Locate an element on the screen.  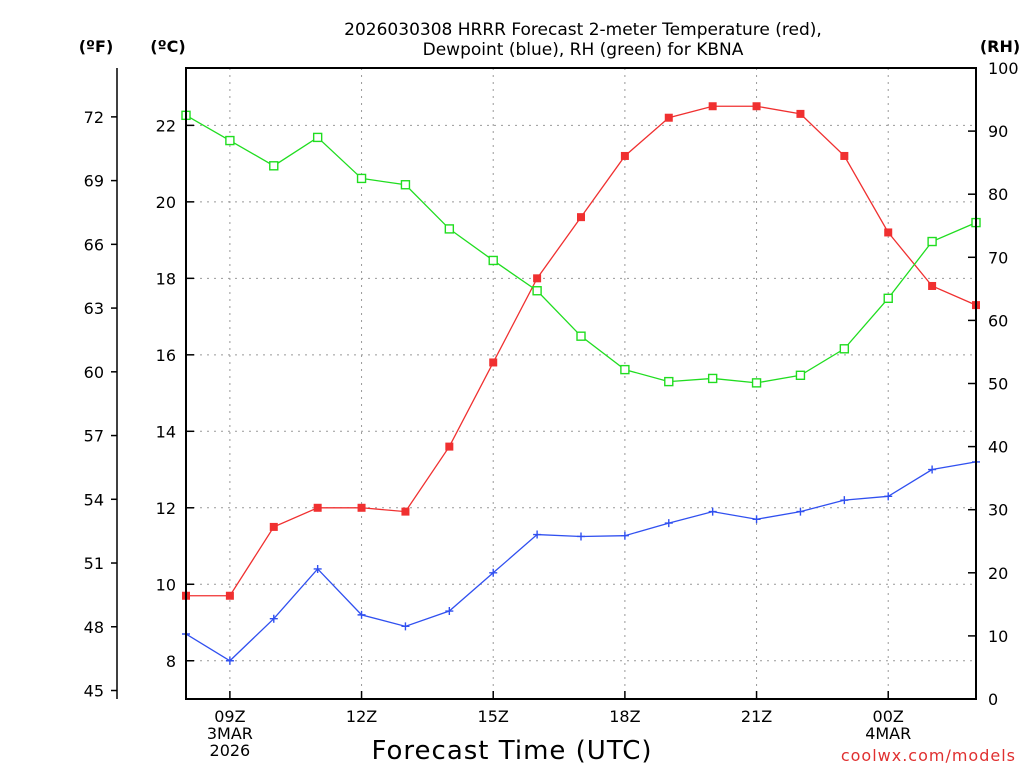
rh-tick-label: 40 is located at coordinates (998, 447).